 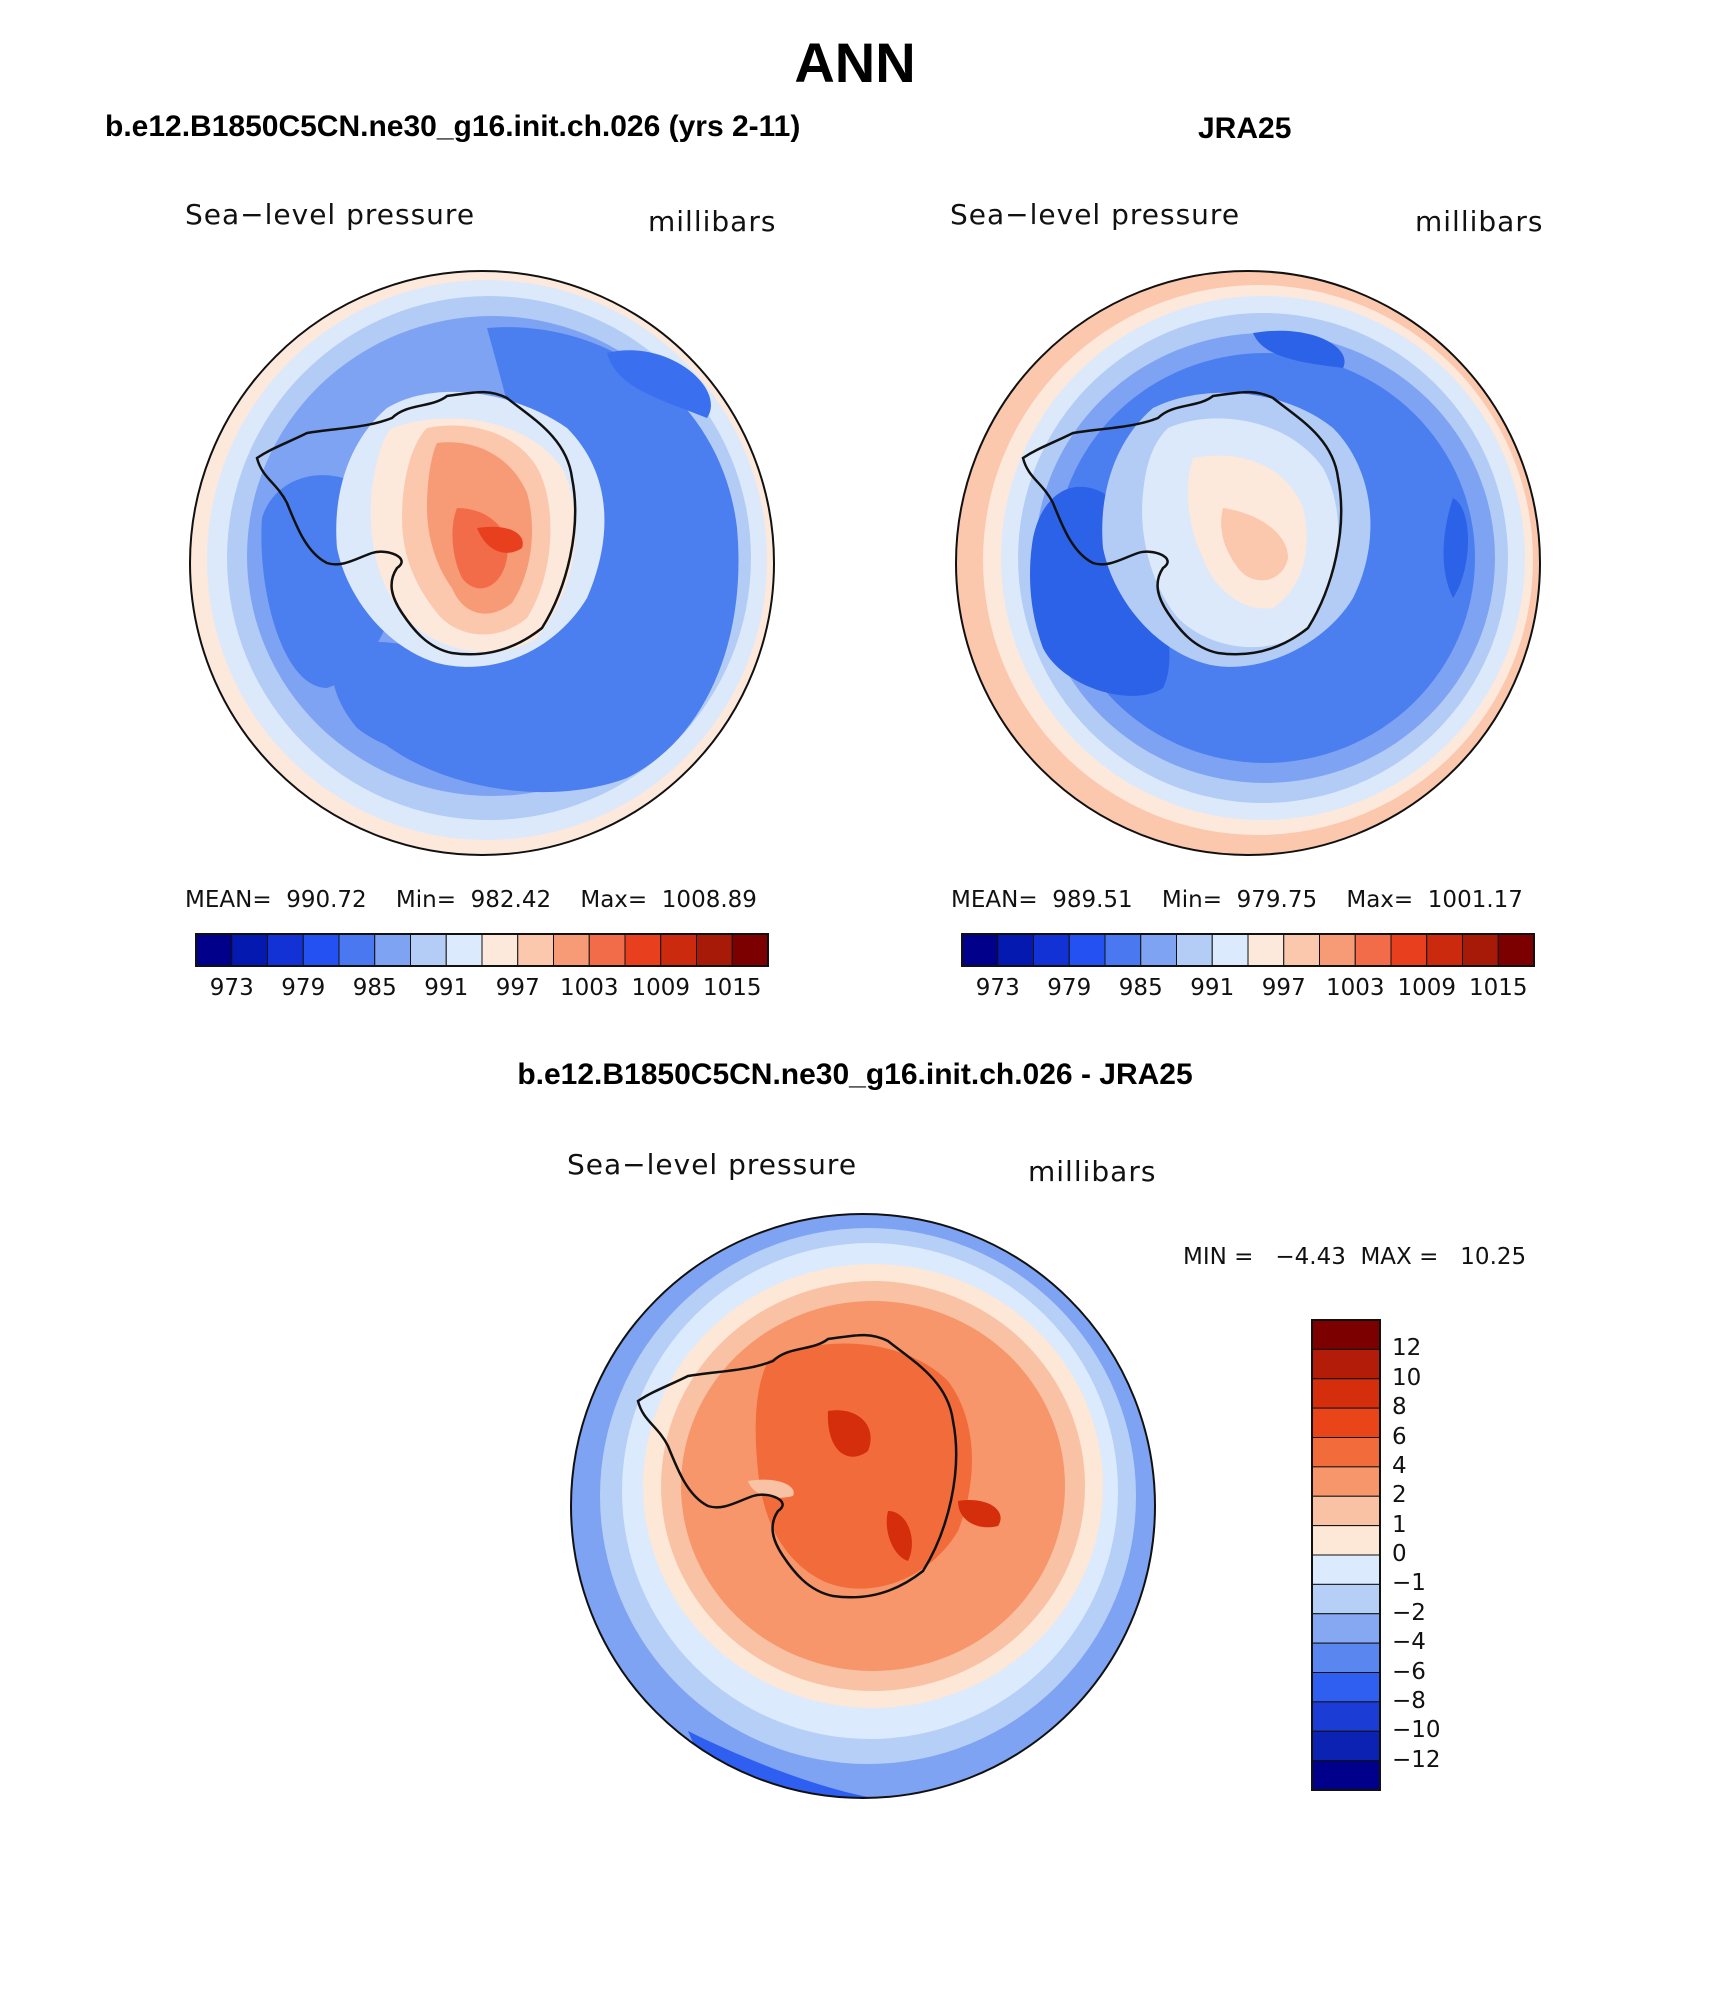 I want to click on colorbar-tick-label: 6, so click(x=1399, y=1436).